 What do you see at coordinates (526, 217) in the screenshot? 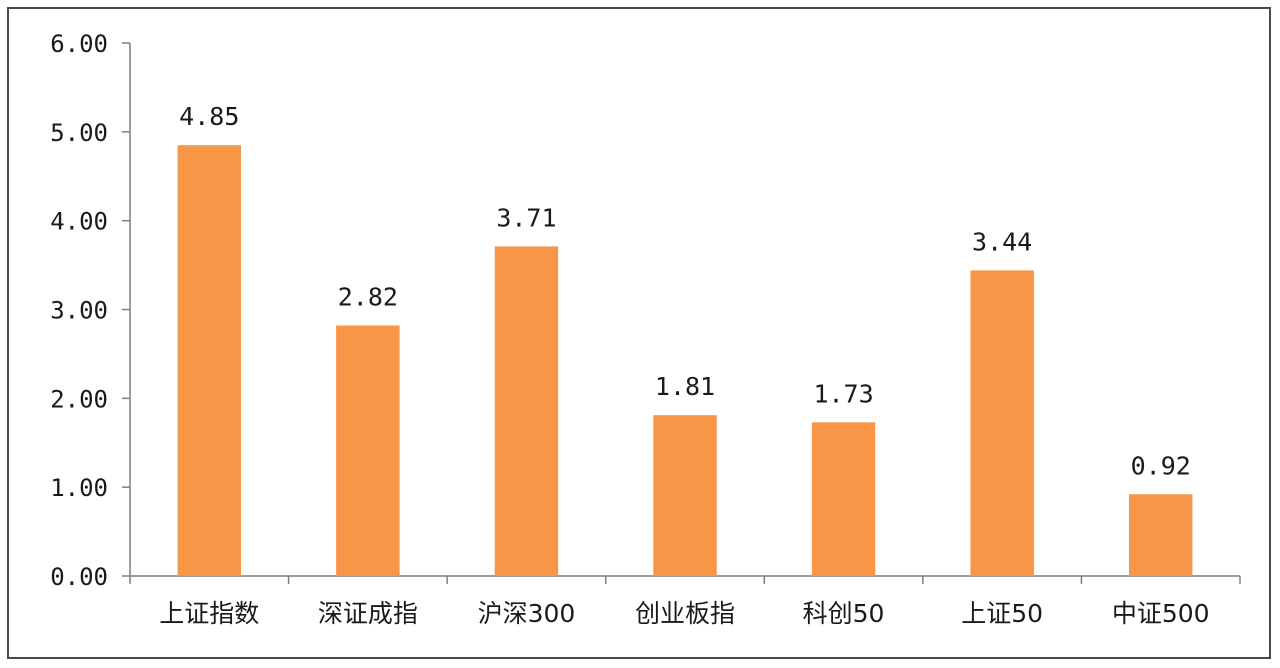
I see `data-label: 3.71` at bounding box center [526, 217].